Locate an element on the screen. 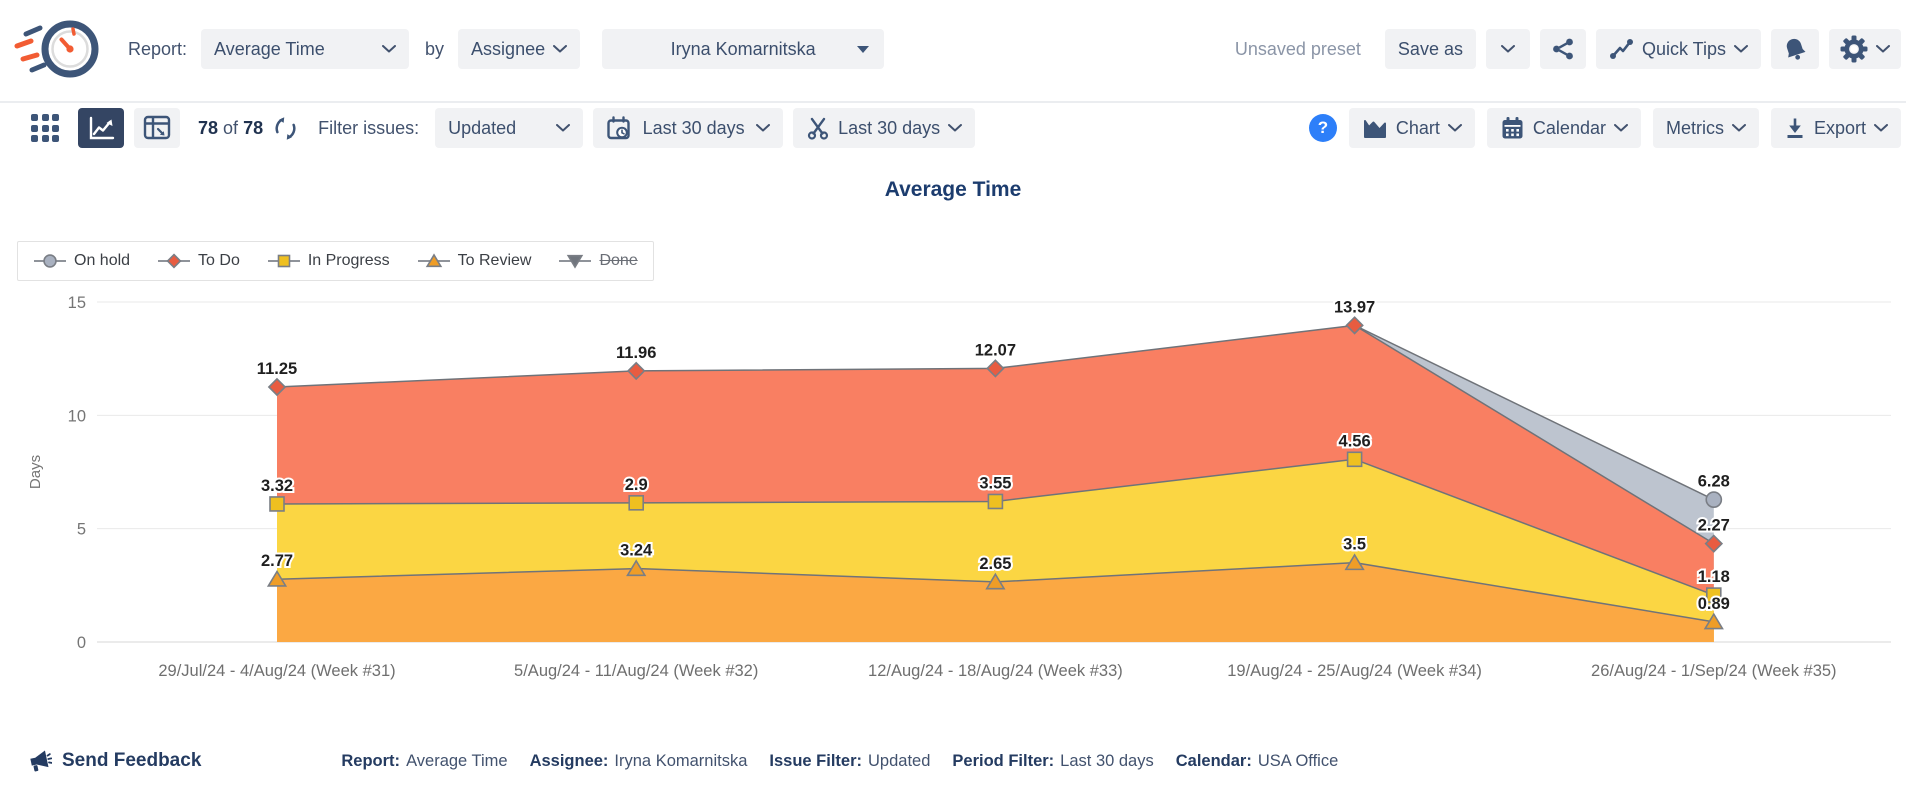 The width and height of the screenshot is (1906, 786). view-grid-button is located at coordinates (45, 128).